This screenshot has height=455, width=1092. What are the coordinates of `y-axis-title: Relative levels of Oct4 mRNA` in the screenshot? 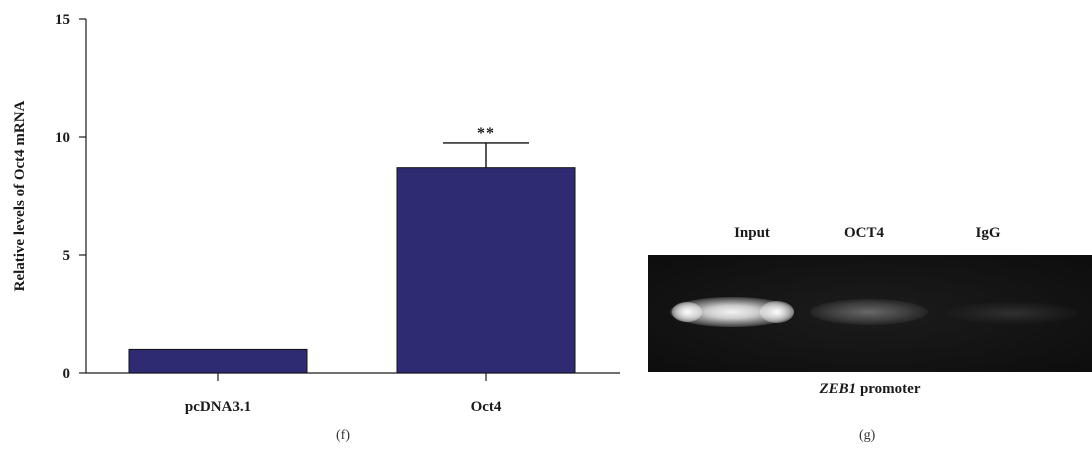 It's located at (20, 195).